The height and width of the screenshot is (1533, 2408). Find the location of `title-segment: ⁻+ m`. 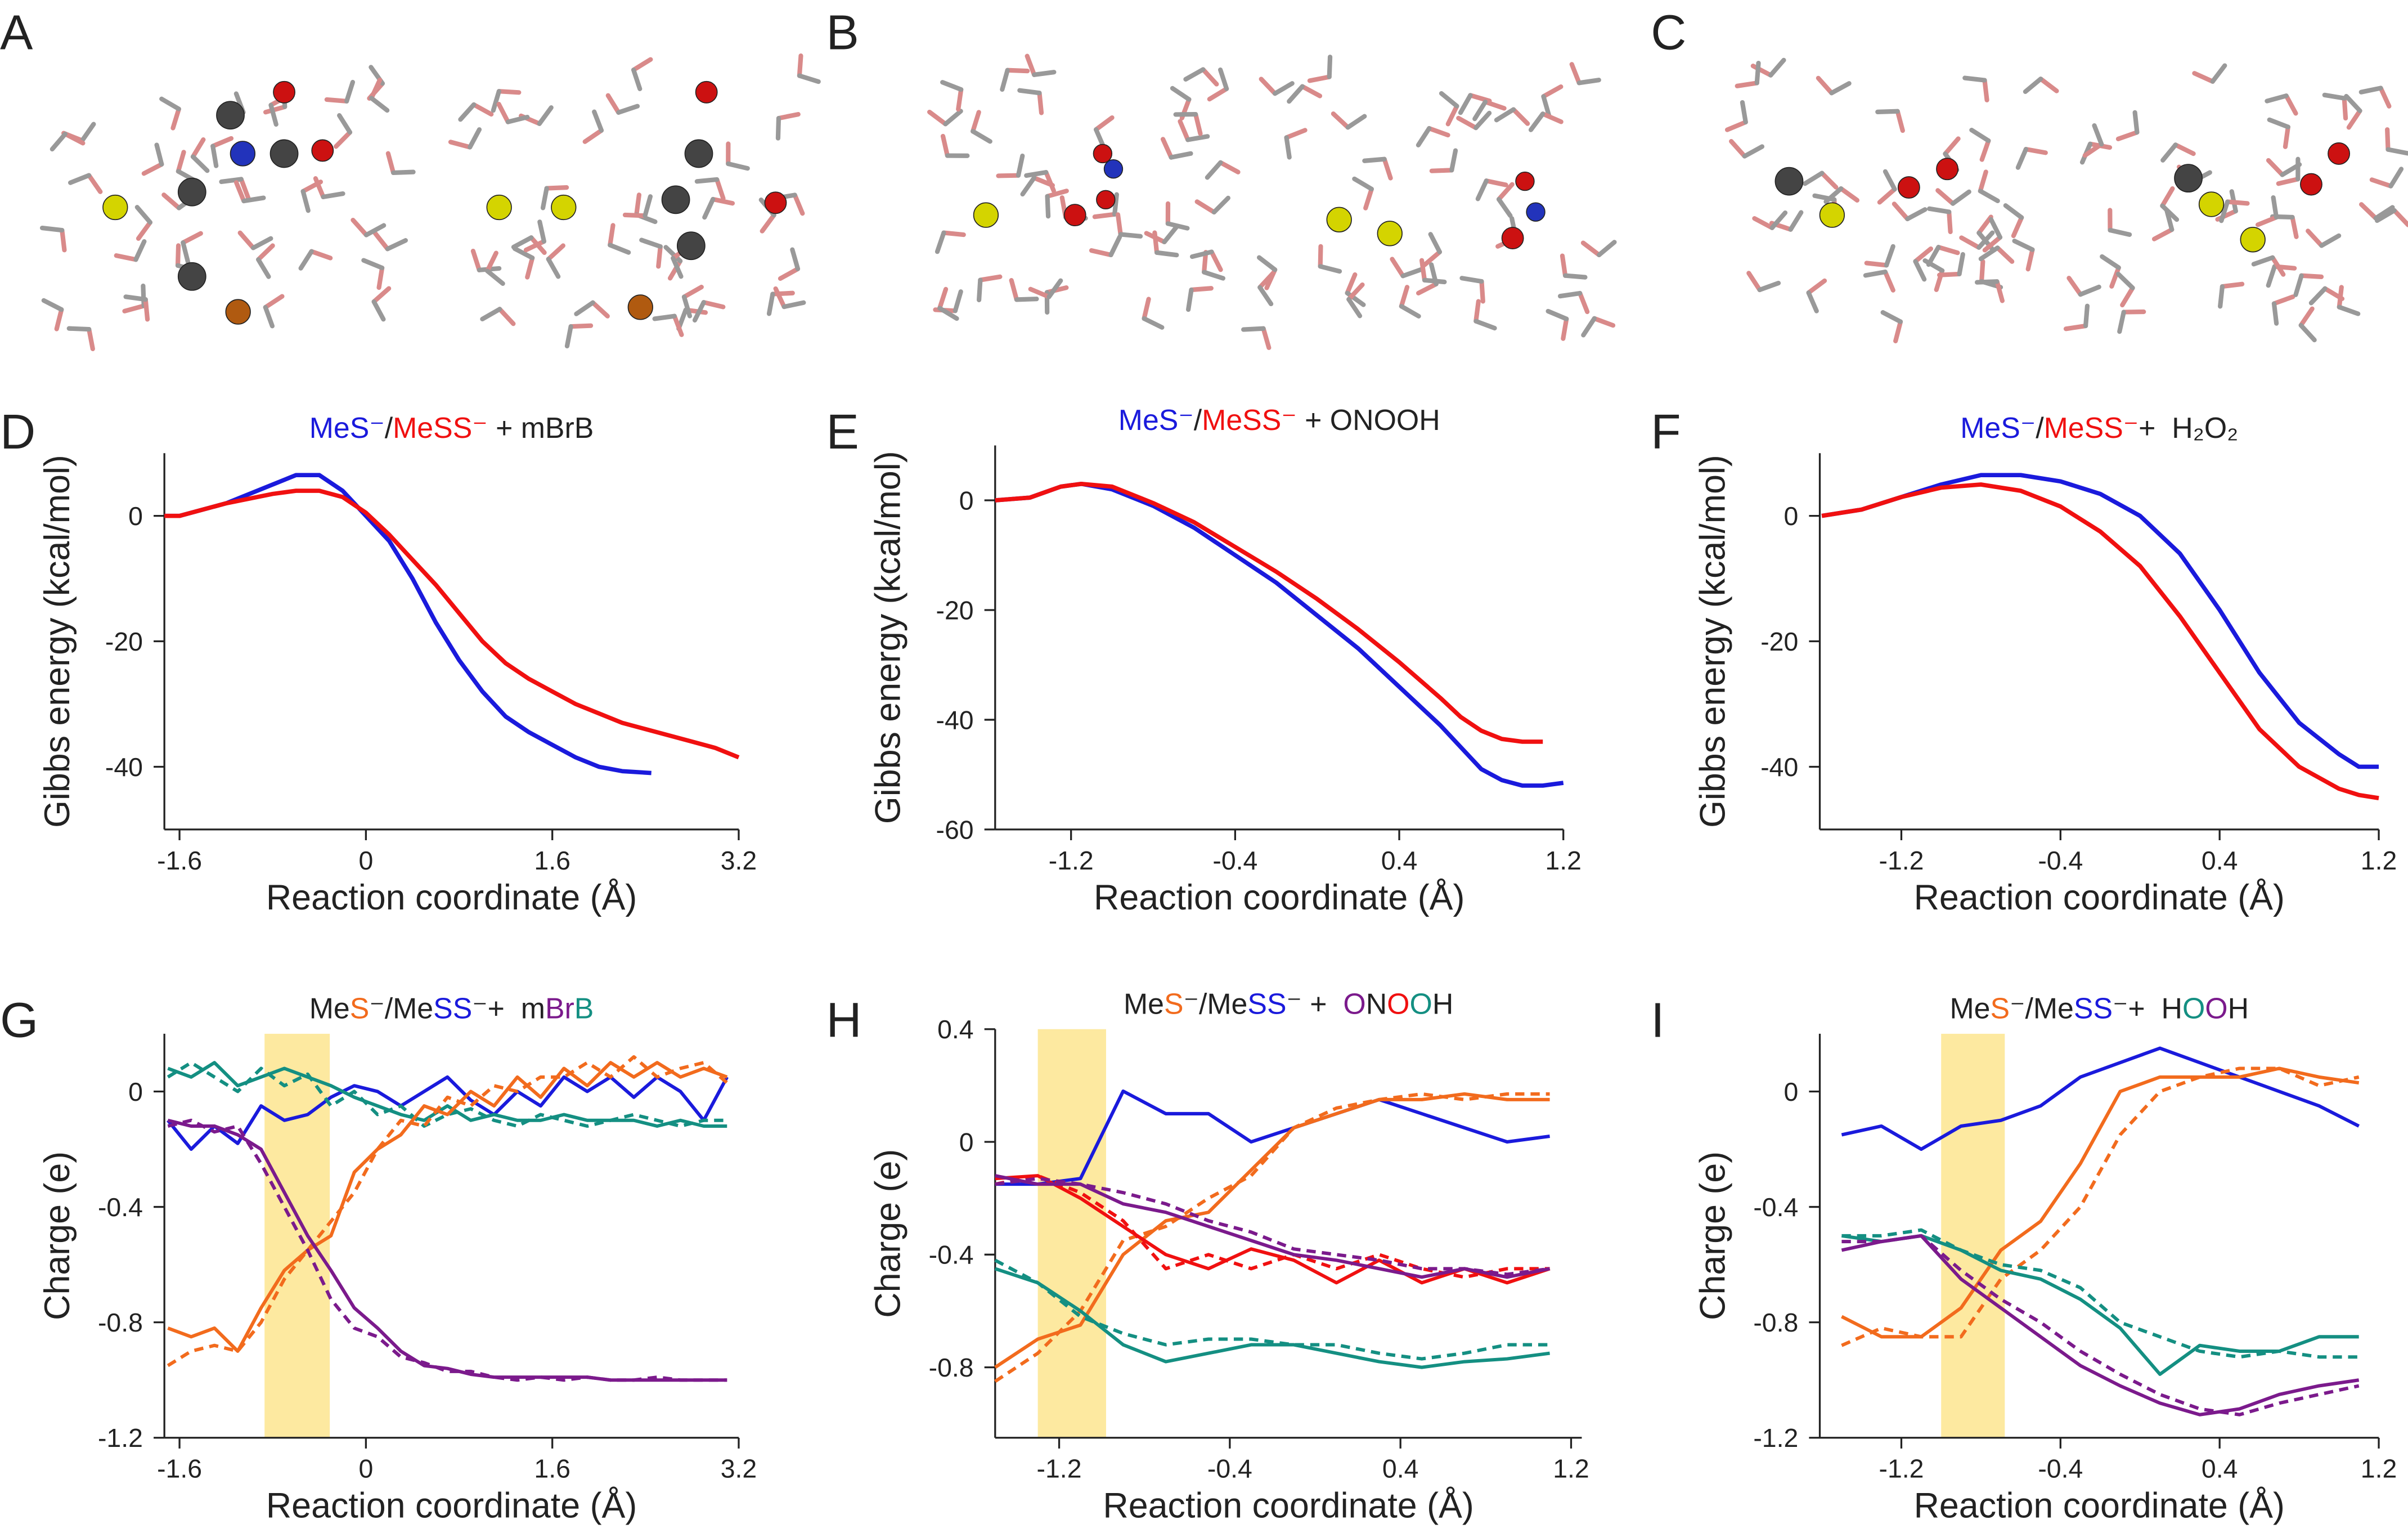

title-segment: ⁻+ m is located at coordinates (508, 1008).